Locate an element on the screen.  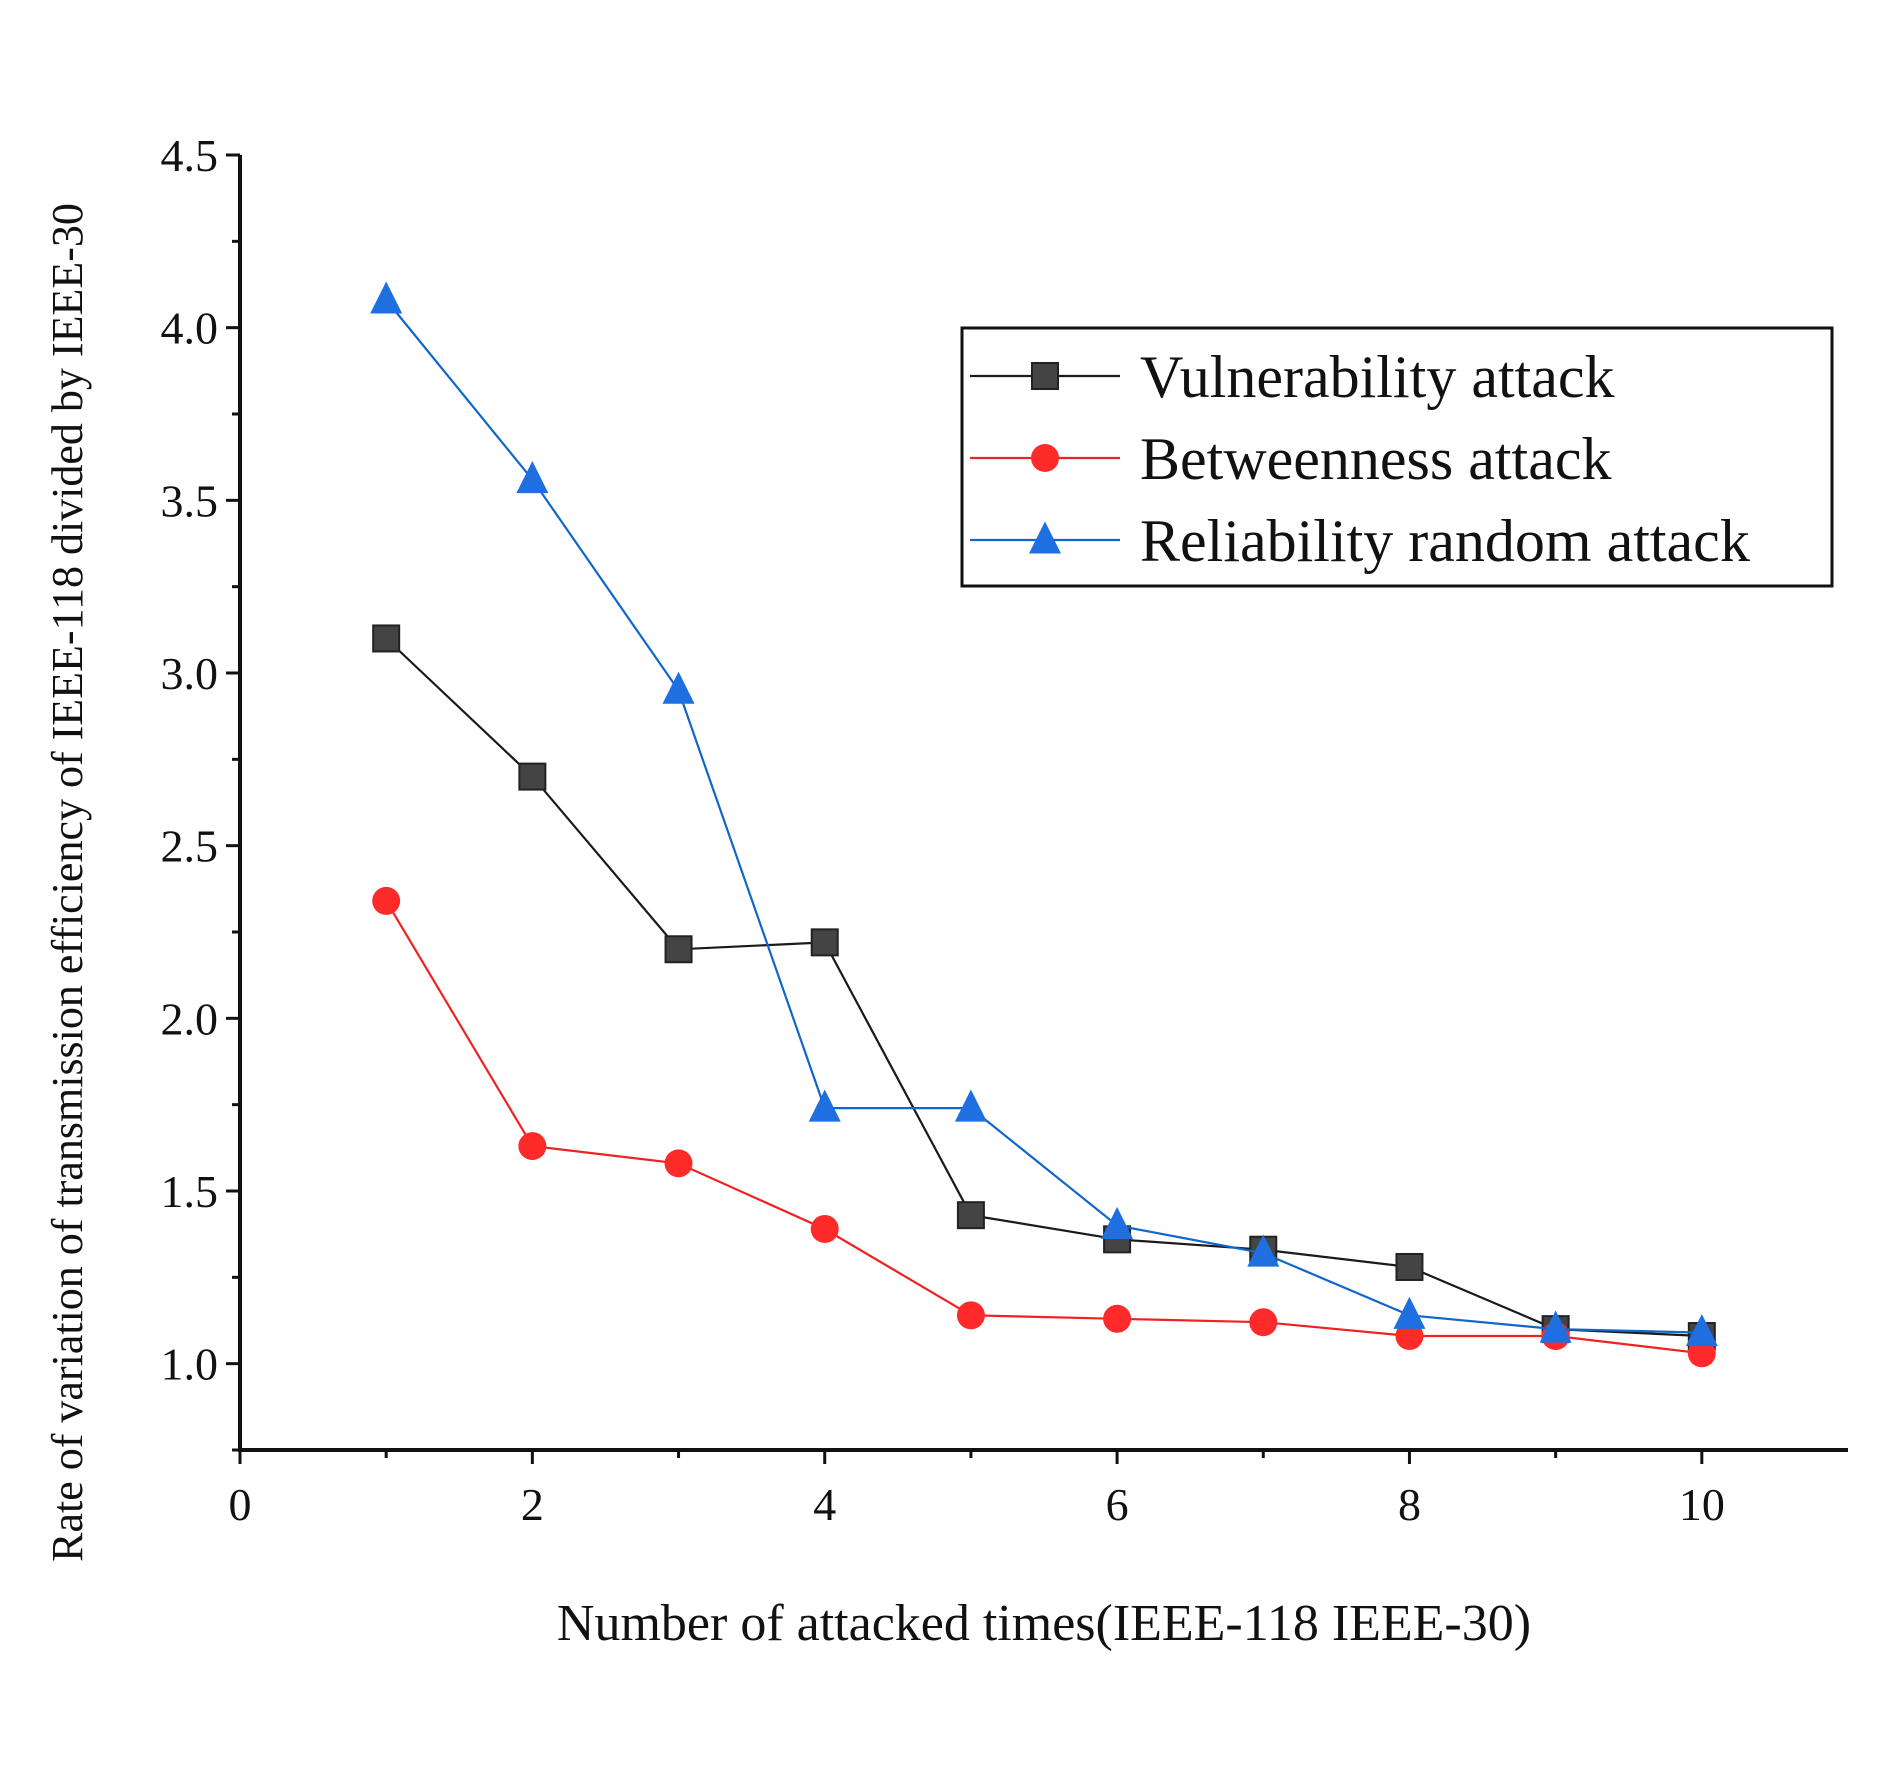
x-tick-label: 4 is located at coordinates (824, 1504).